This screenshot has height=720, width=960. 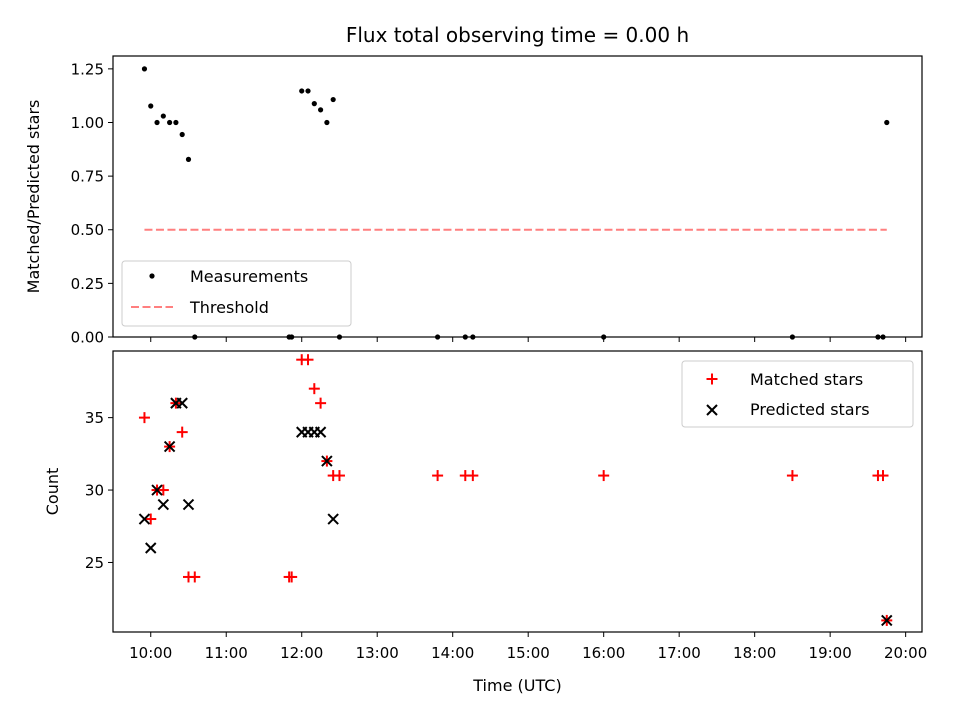 I want to click on top-ytick-label-0: 0.00, so click(x=87, y=338).